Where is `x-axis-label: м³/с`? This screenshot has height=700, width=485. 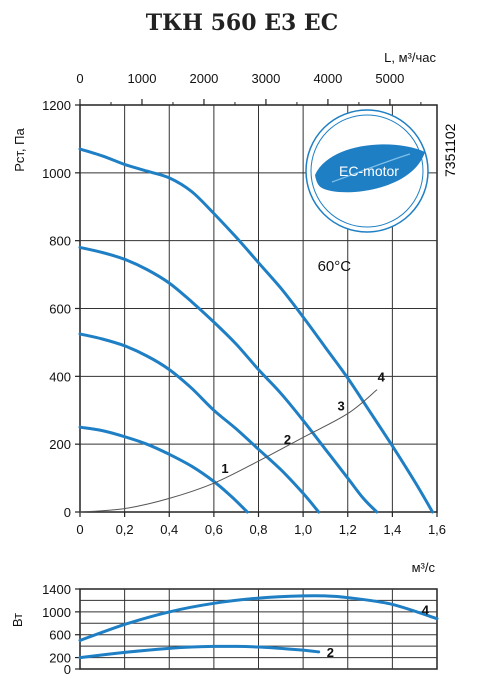
x-axis-label: м³/с is located at coordinates (424, 567).